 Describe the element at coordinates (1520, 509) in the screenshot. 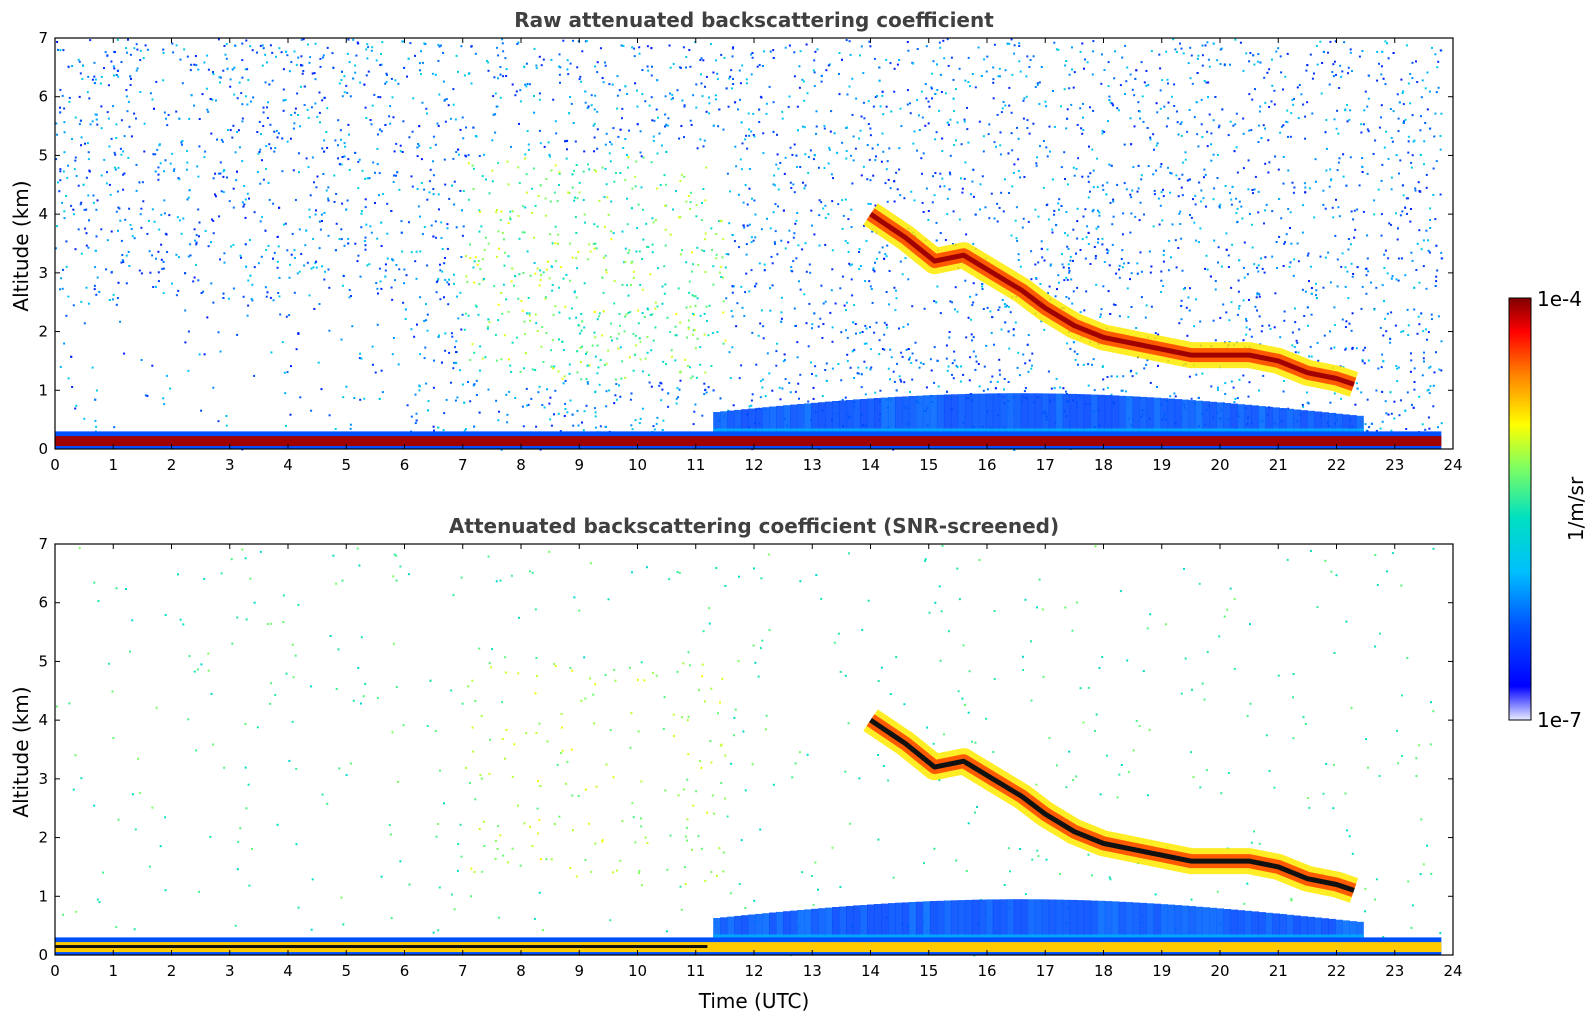

I see `colorbar-gradient` at that location.